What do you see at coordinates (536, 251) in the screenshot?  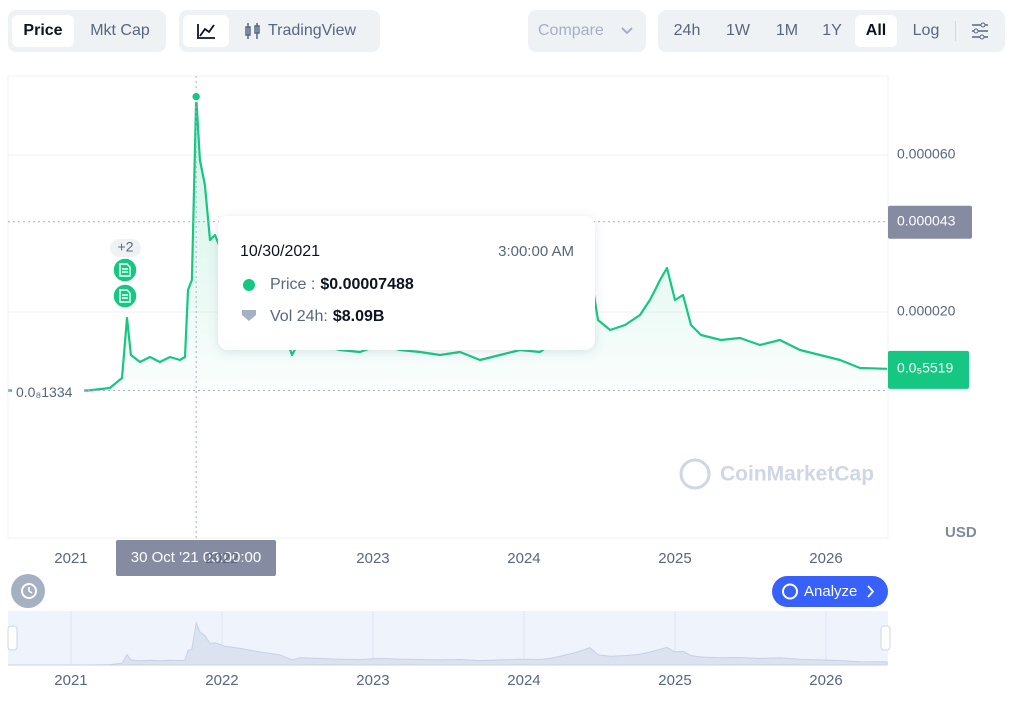 I see `tooltip-time: 3:00:00 AM` at bounding box center [536, 251].